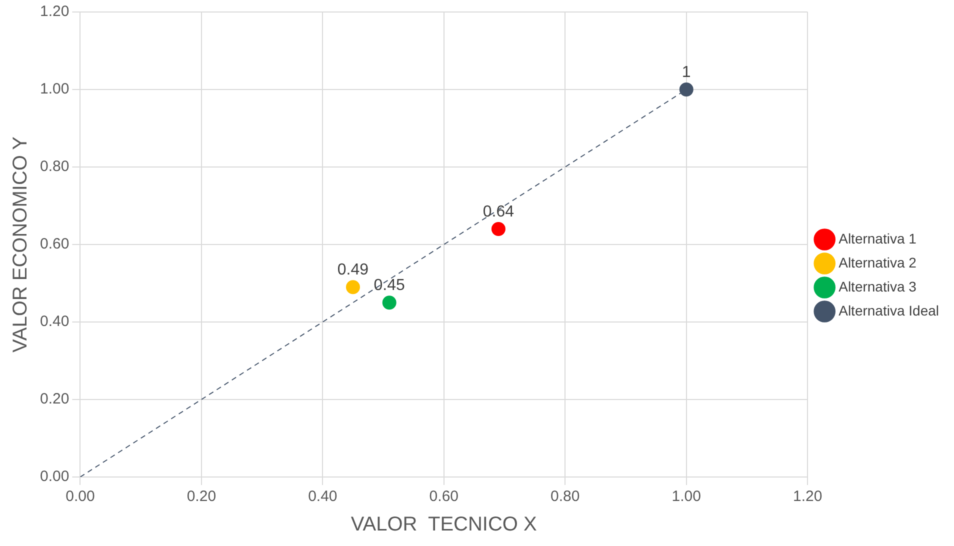 The image size is (954, 546). What do you see at coordinates (686, 72) in the screenshot?
I see `data-label: 1` at bounding box center [686, 72].